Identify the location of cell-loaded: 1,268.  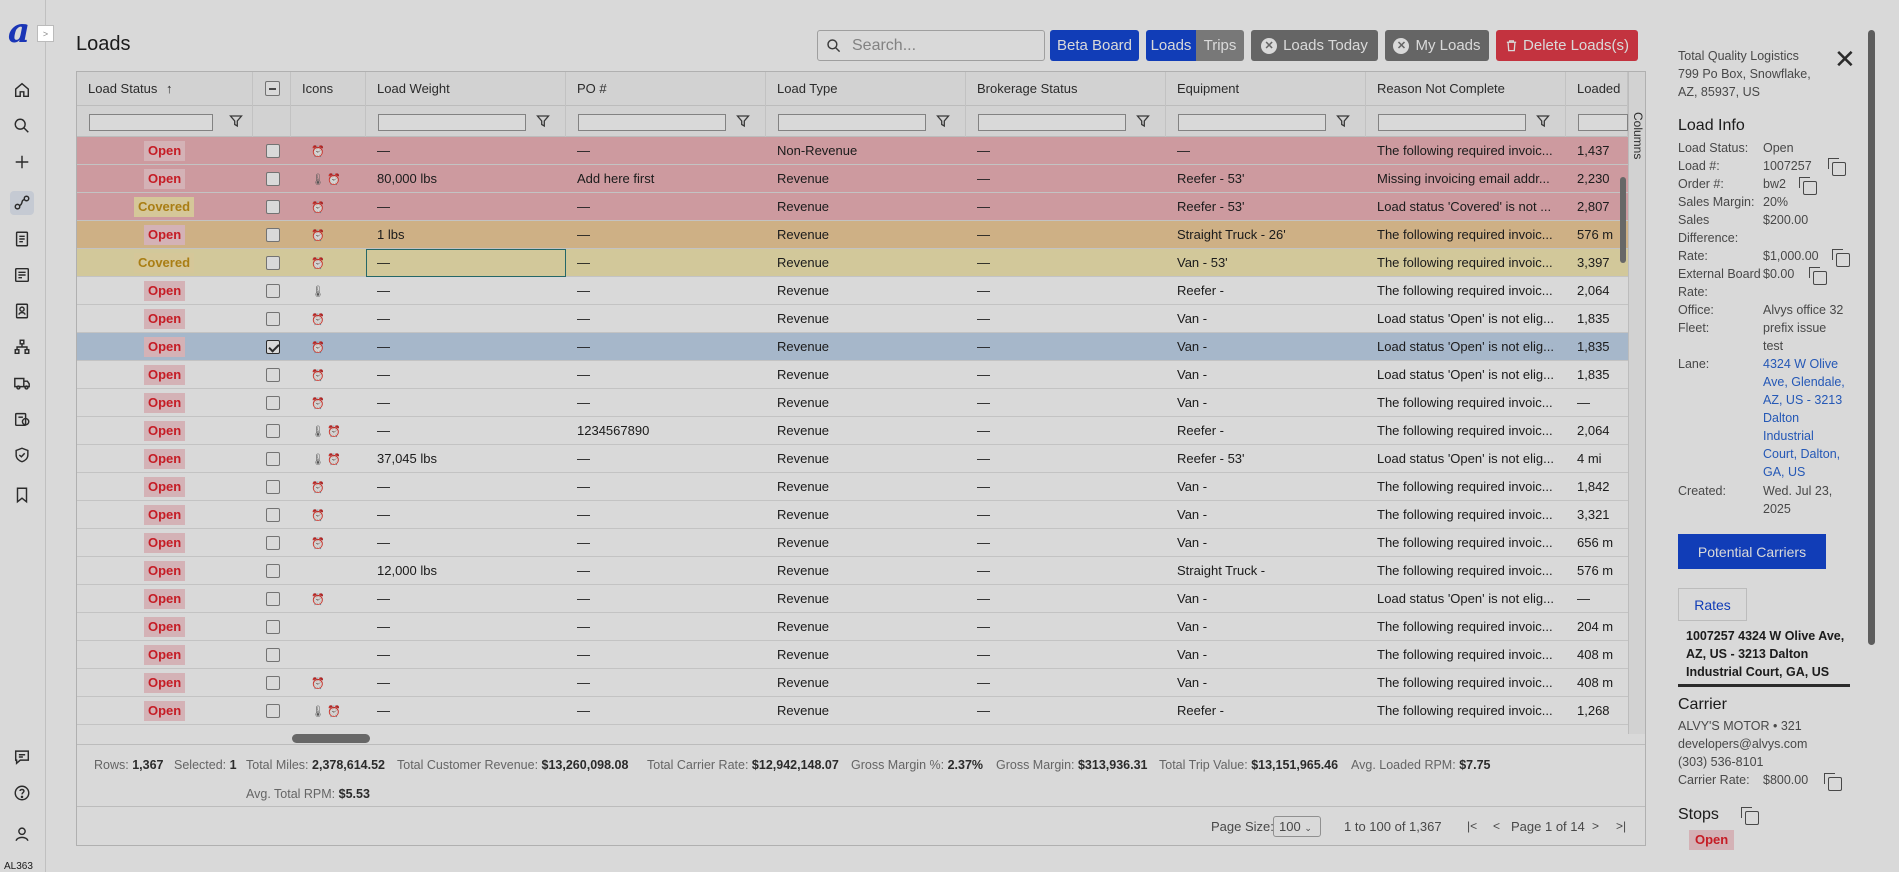
(1593, 710).